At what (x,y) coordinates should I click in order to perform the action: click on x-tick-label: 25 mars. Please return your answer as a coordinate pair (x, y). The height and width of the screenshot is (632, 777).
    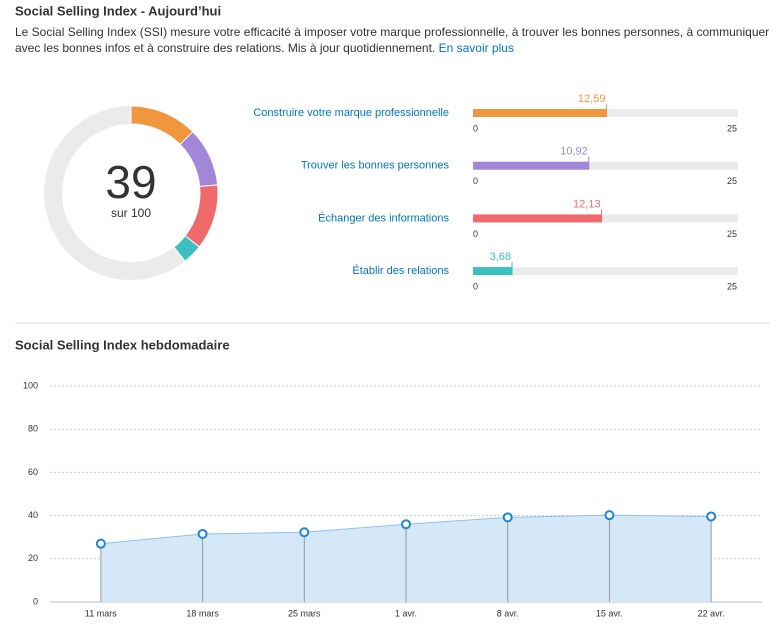
    Looking at the image, I should click on (304, 613).